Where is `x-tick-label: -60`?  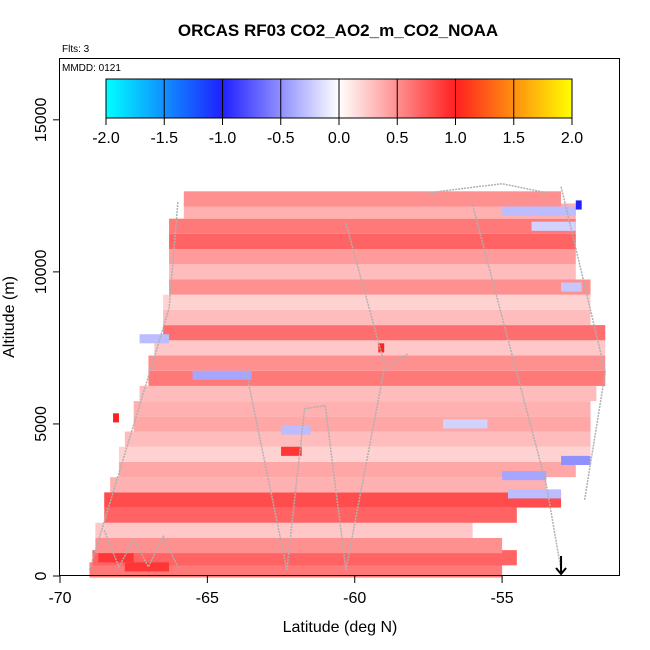
x-tick-label: -60 is located at coordinates (354, 598).